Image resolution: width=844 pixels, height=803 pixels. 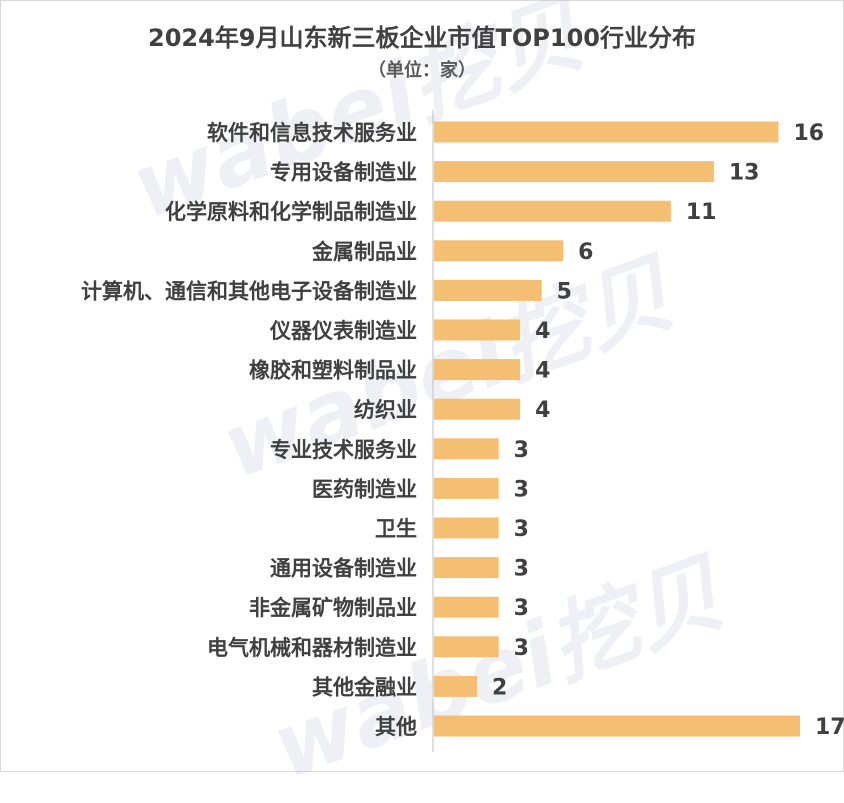 I want to click on category-label: 软件和信息技术服务业, so click(x=312, y=133).